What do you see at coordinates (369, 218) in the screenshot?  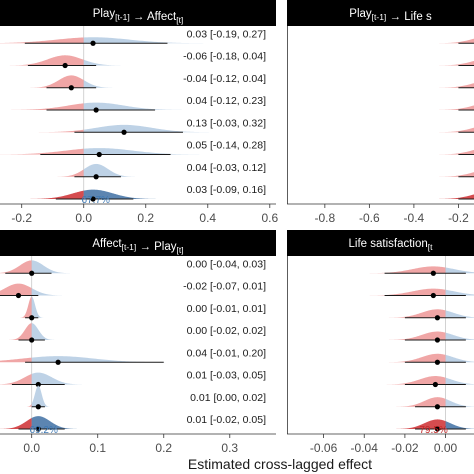 I see `x-tick-label: -0.6` at bounding box center [369, 218].